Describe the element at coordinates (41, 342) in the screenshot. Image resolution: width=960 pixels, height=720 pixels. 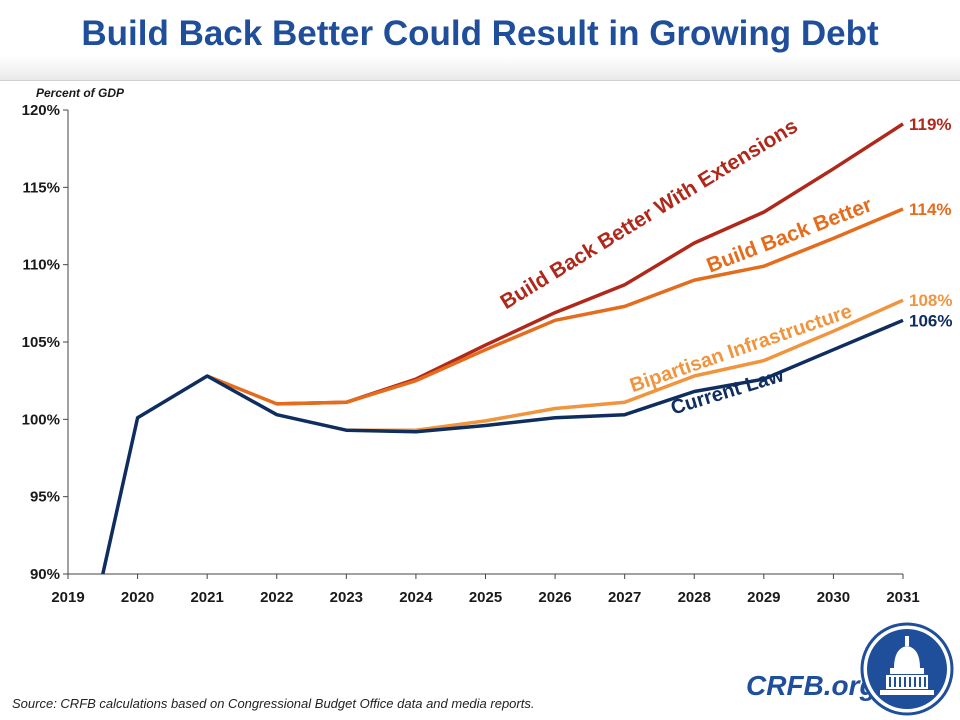
I see `y-tick-label: 105%` at that location.